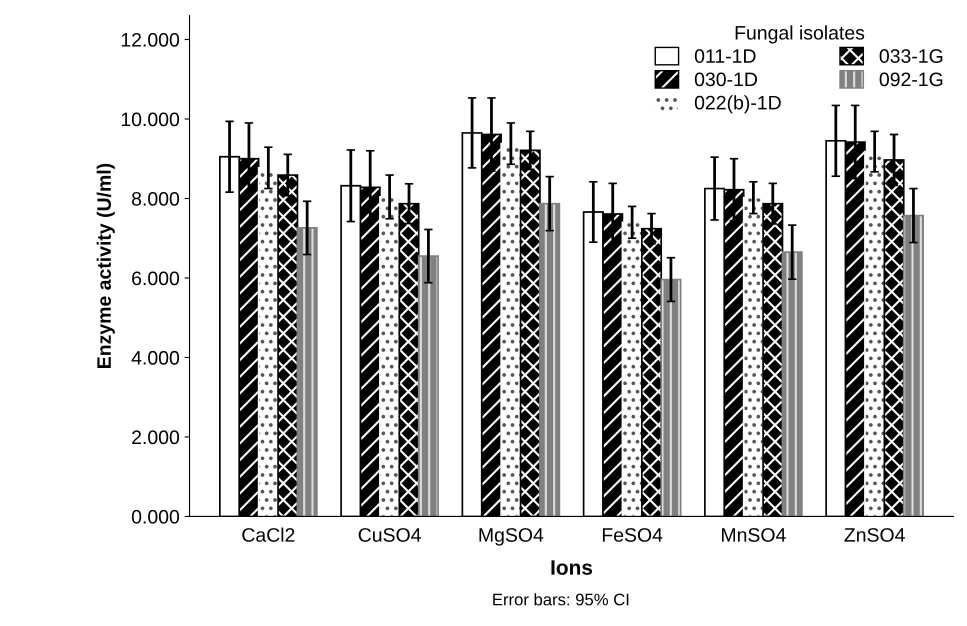 The image size is (967, 626). What do you see at coordinates (156, 357) in the screenshot?
I see `y-tick-label: 4.000` at bounding box center [156, 357].